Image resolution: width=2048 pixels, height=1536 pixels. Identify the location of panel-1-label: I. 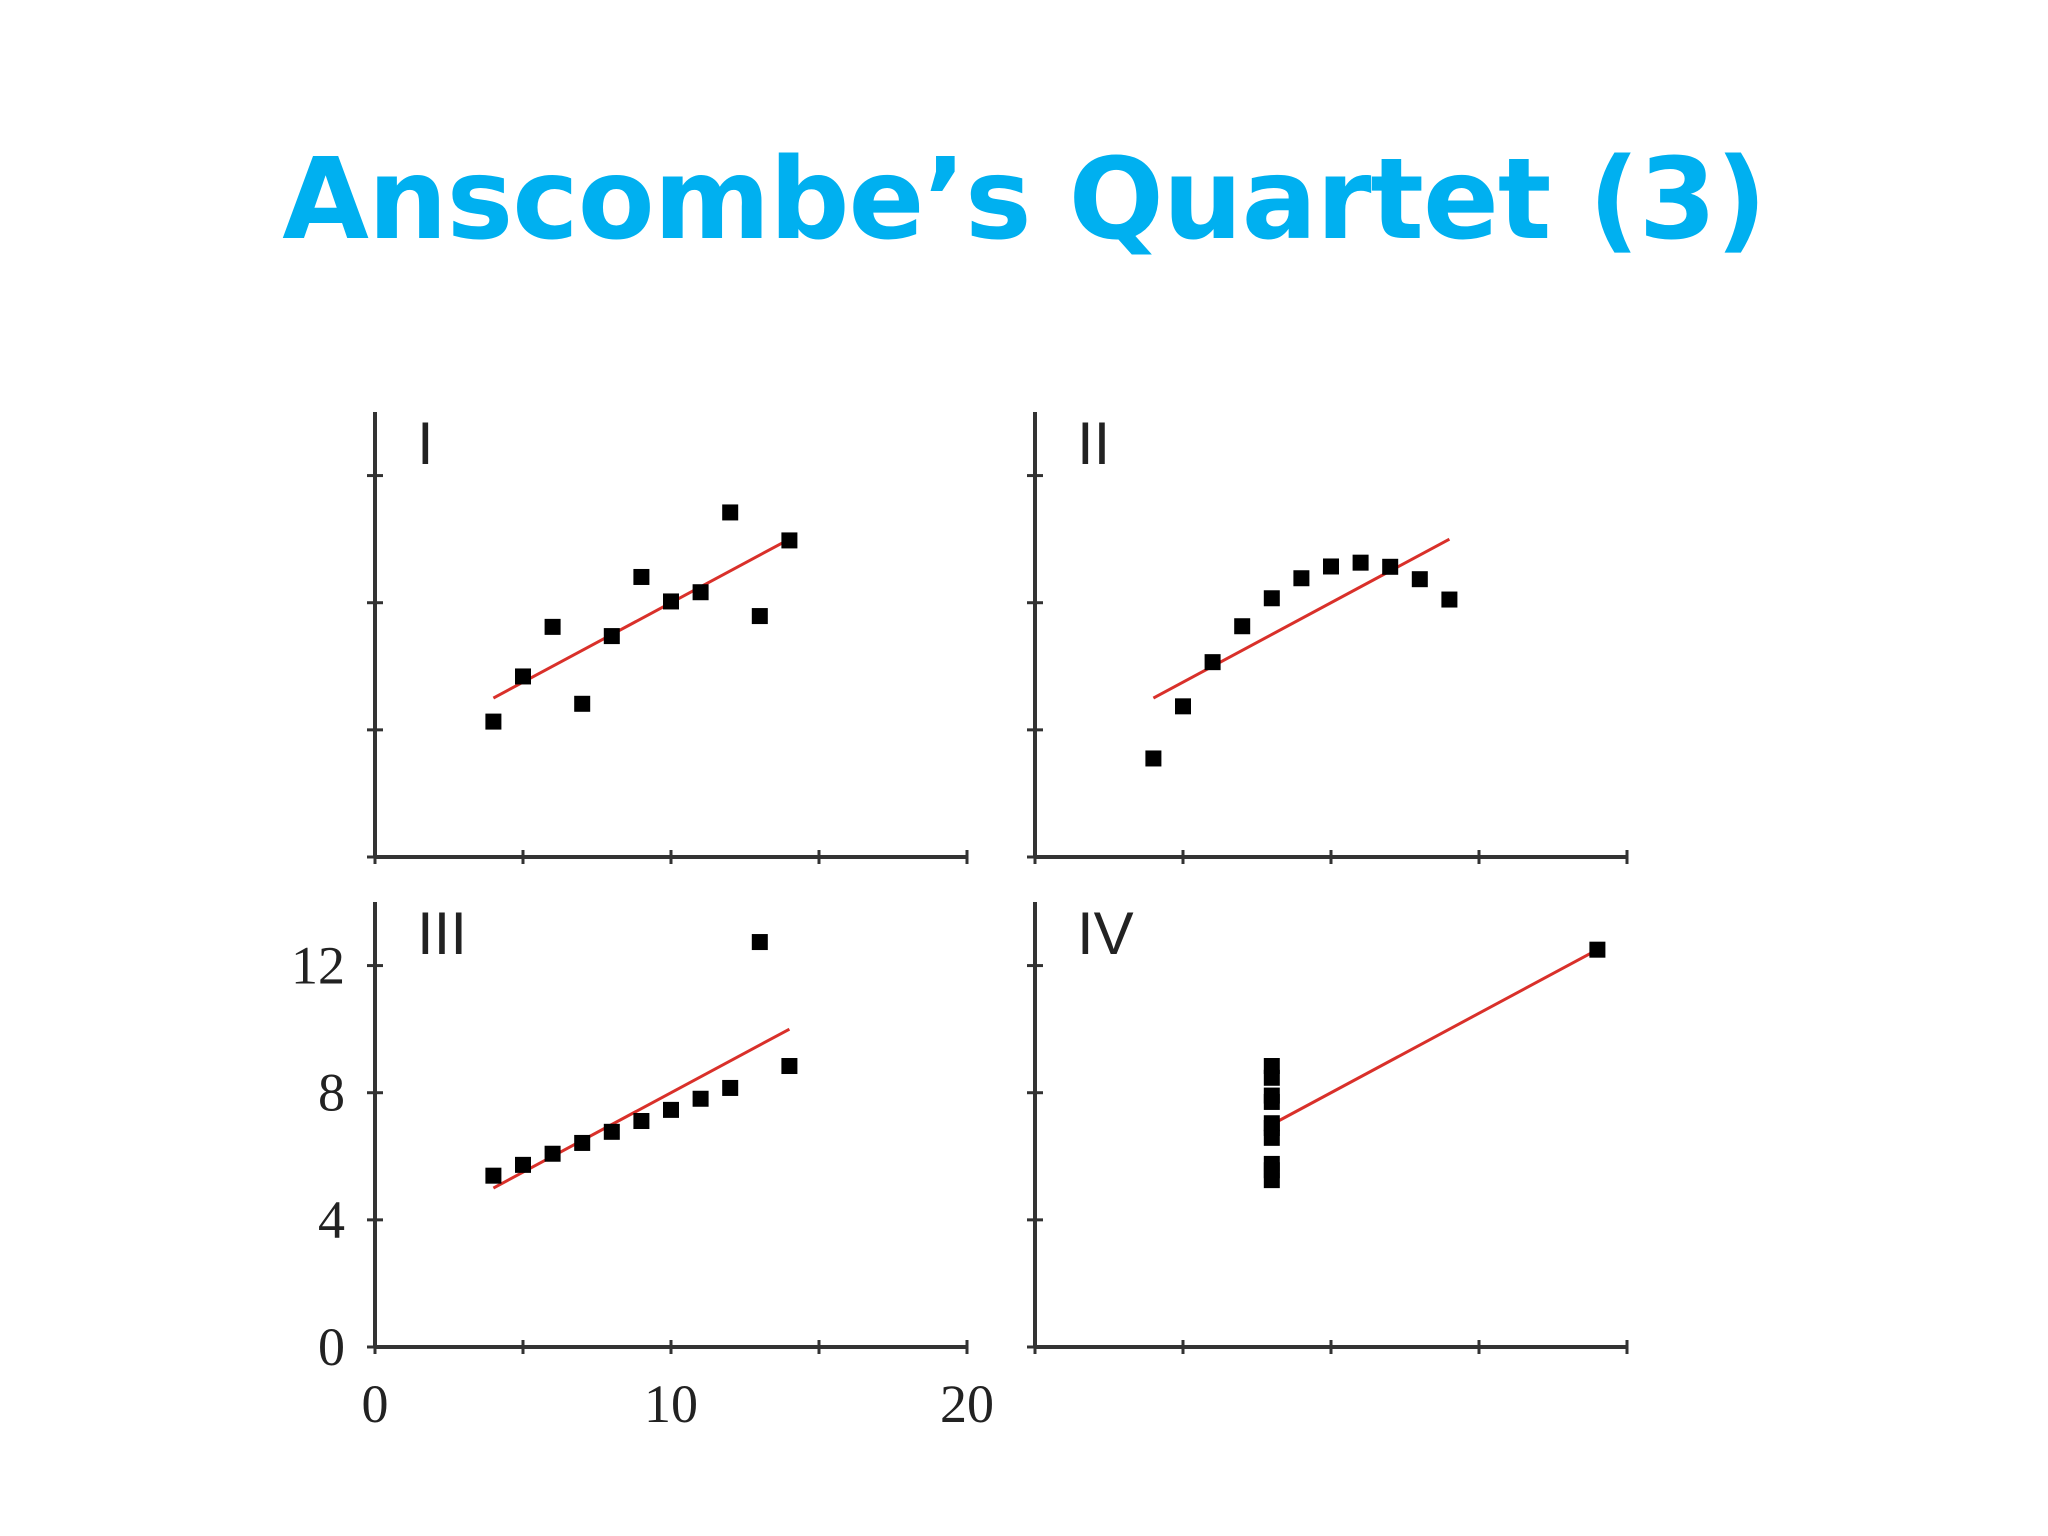
(425, 443).